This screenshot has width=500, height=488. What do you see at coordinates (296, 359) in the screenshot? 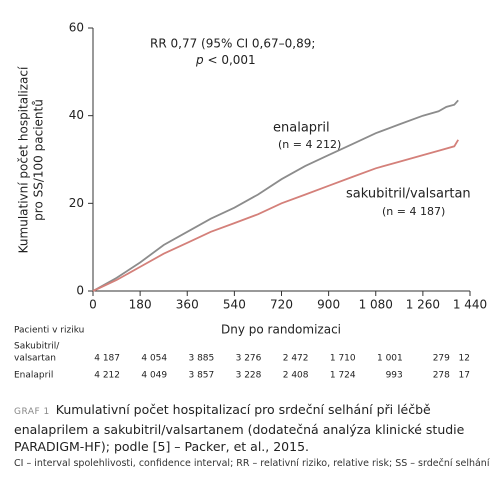
I see `table-cell: 2 472` at bounding box center [296, 359].